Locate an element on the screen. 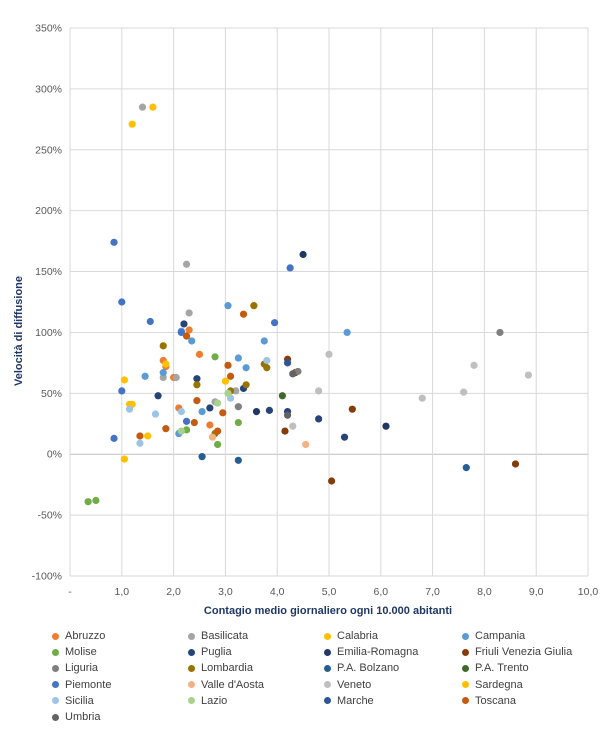 This screenshot has height=734, width=612. legend-label: Sicilia is located at coordinates (79, 700).